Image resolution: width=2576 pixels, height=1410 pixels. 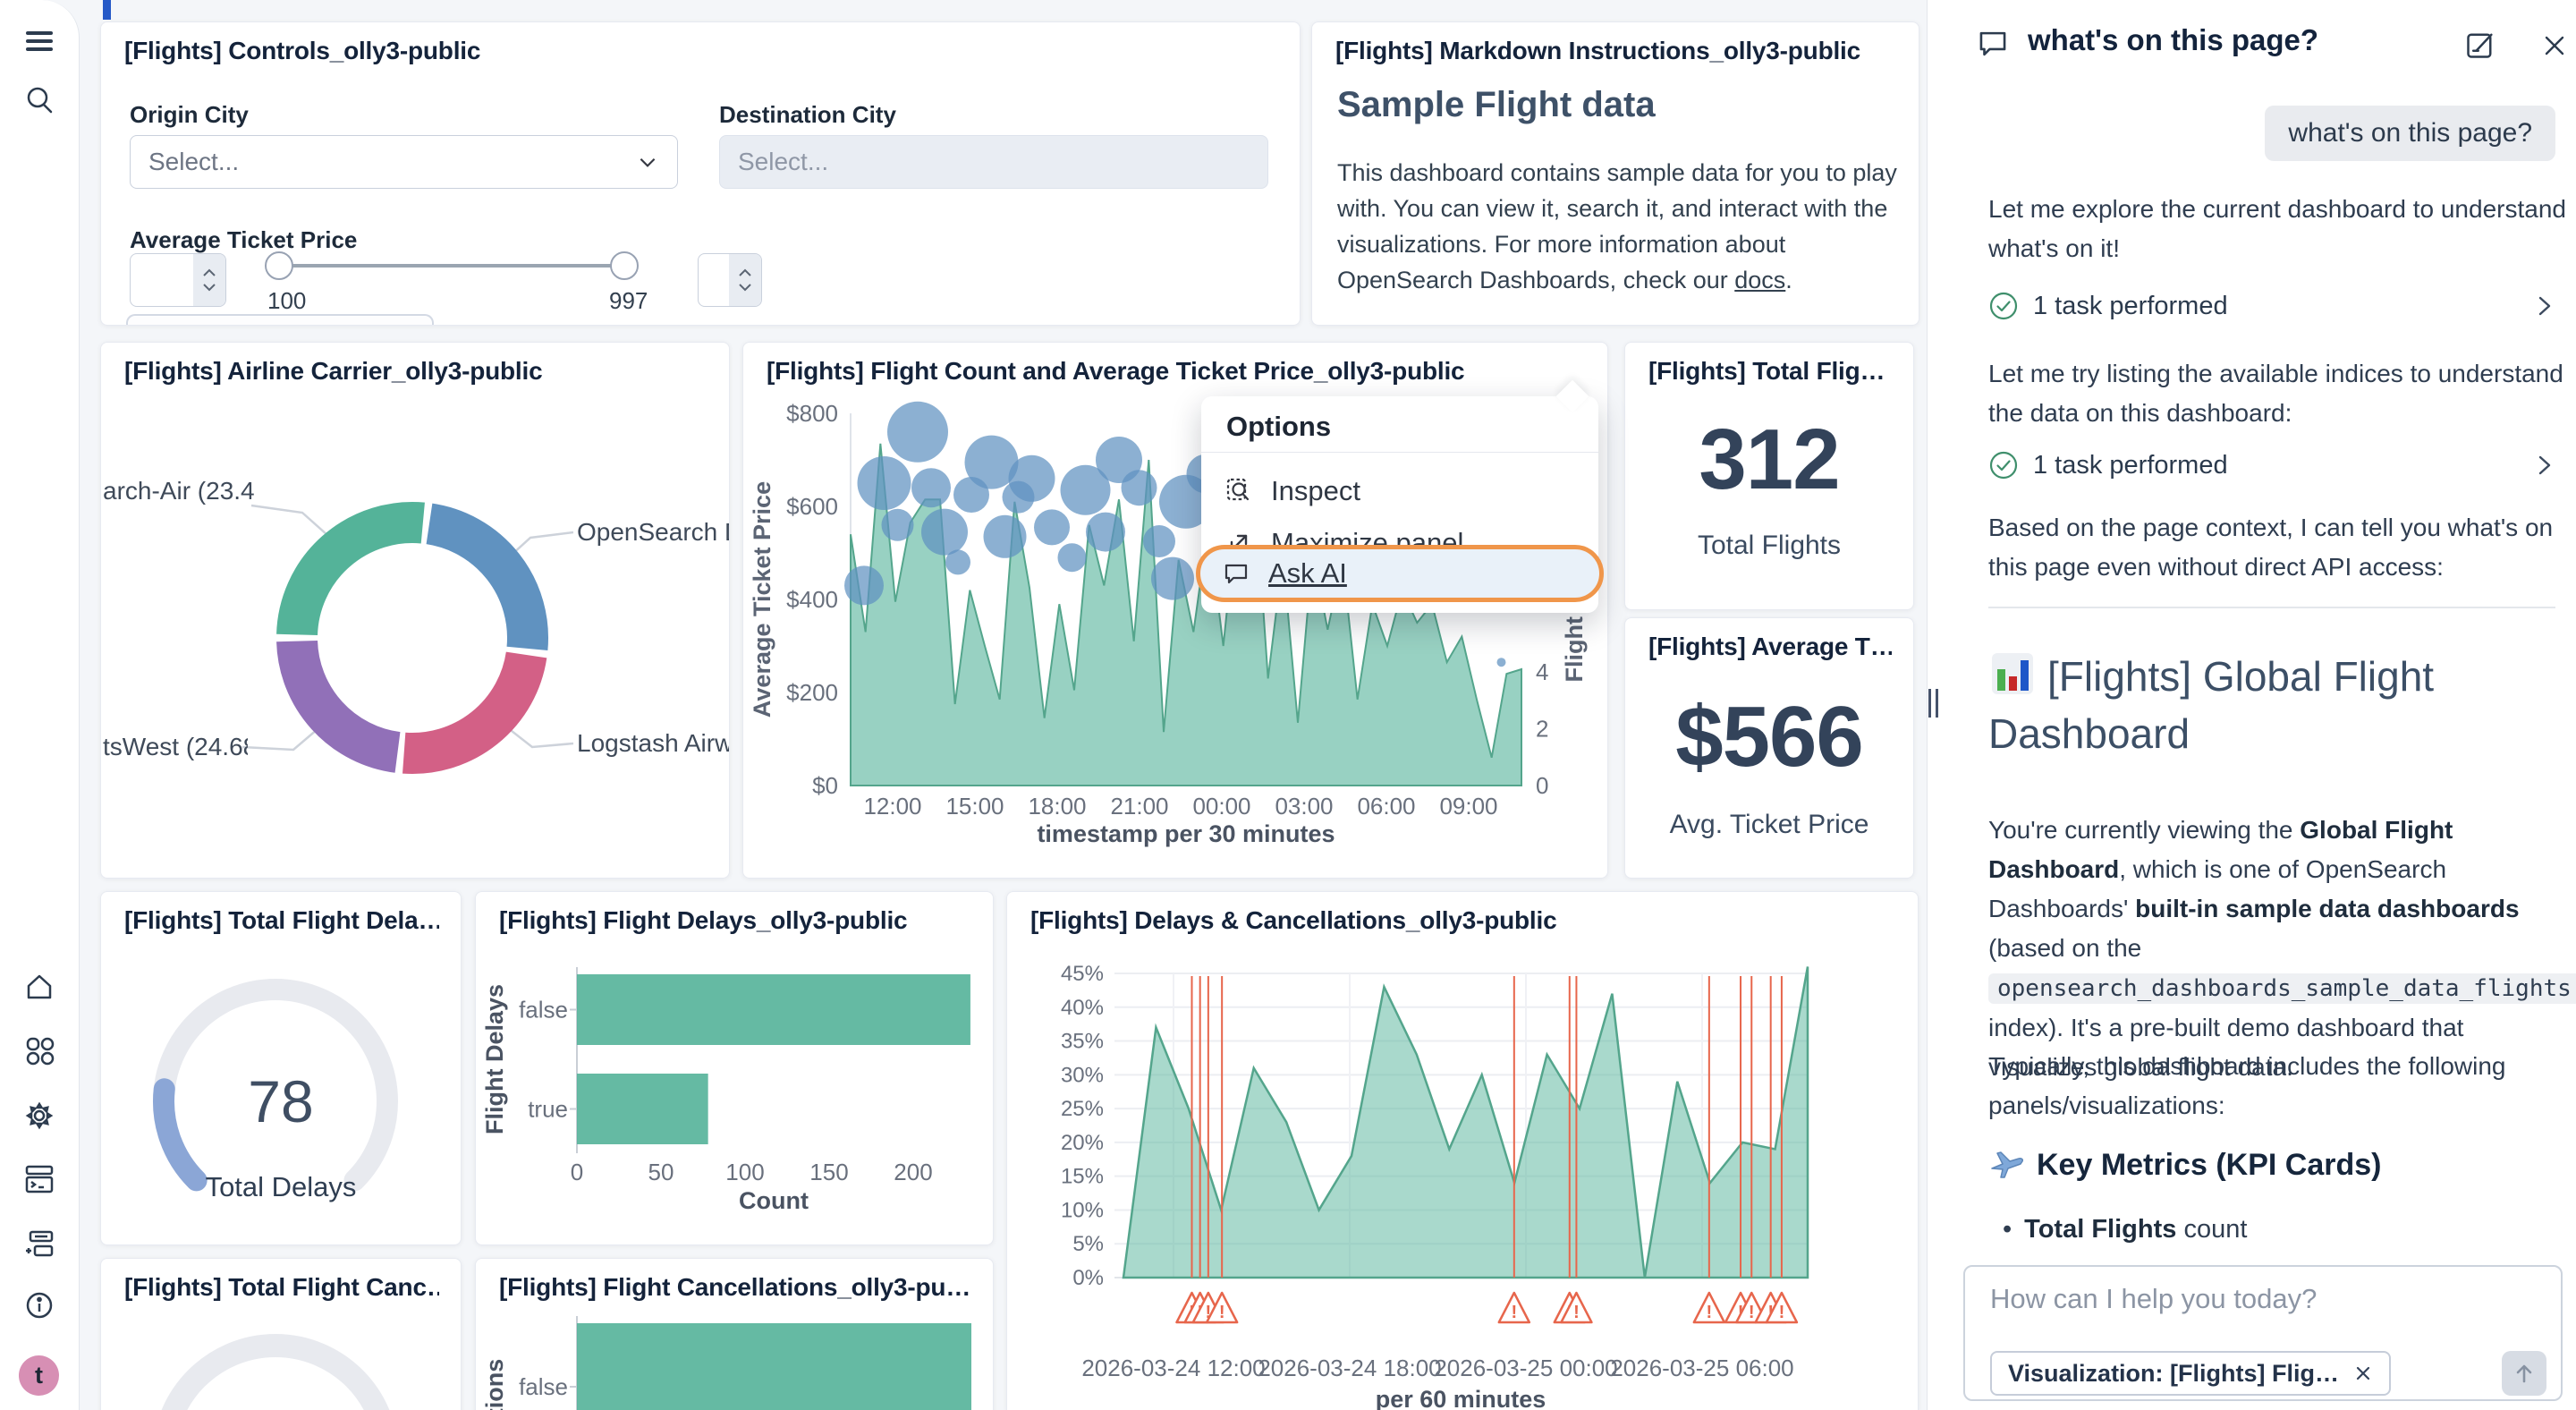 I want to click on menu-item-inspect: Inspect, so click(x=1399, y=491).